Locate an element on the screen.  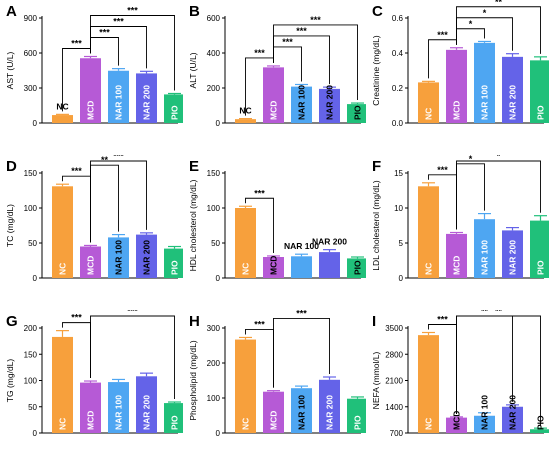
panel-letter: G is located at coordinates (12, 321).